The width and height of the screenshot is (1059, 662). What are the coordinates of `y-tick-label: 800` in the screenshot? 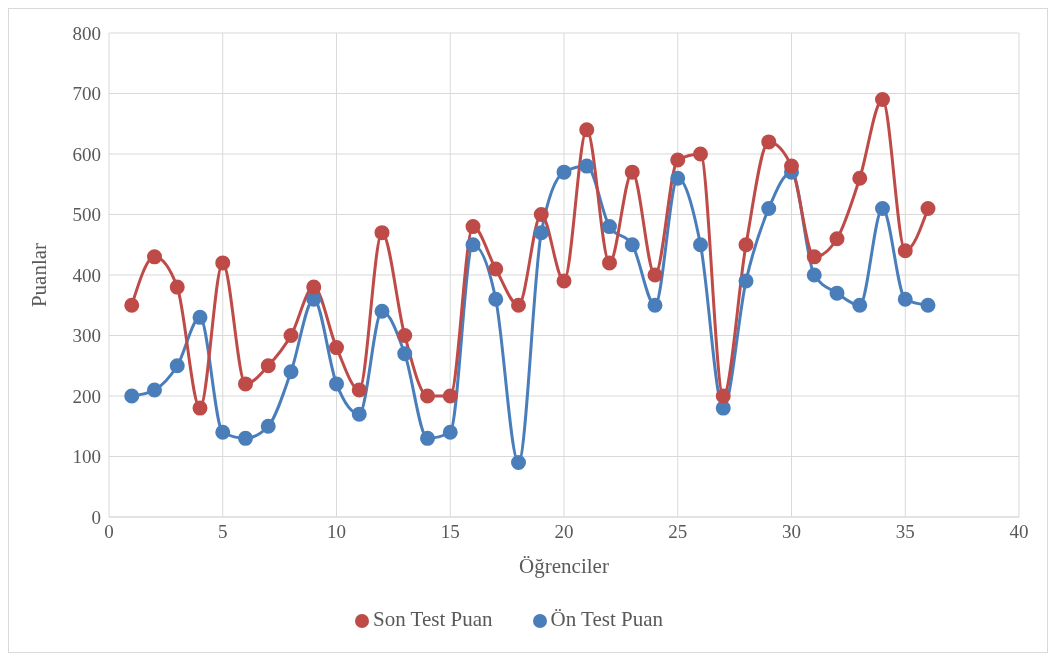 It's located at (86, 33).